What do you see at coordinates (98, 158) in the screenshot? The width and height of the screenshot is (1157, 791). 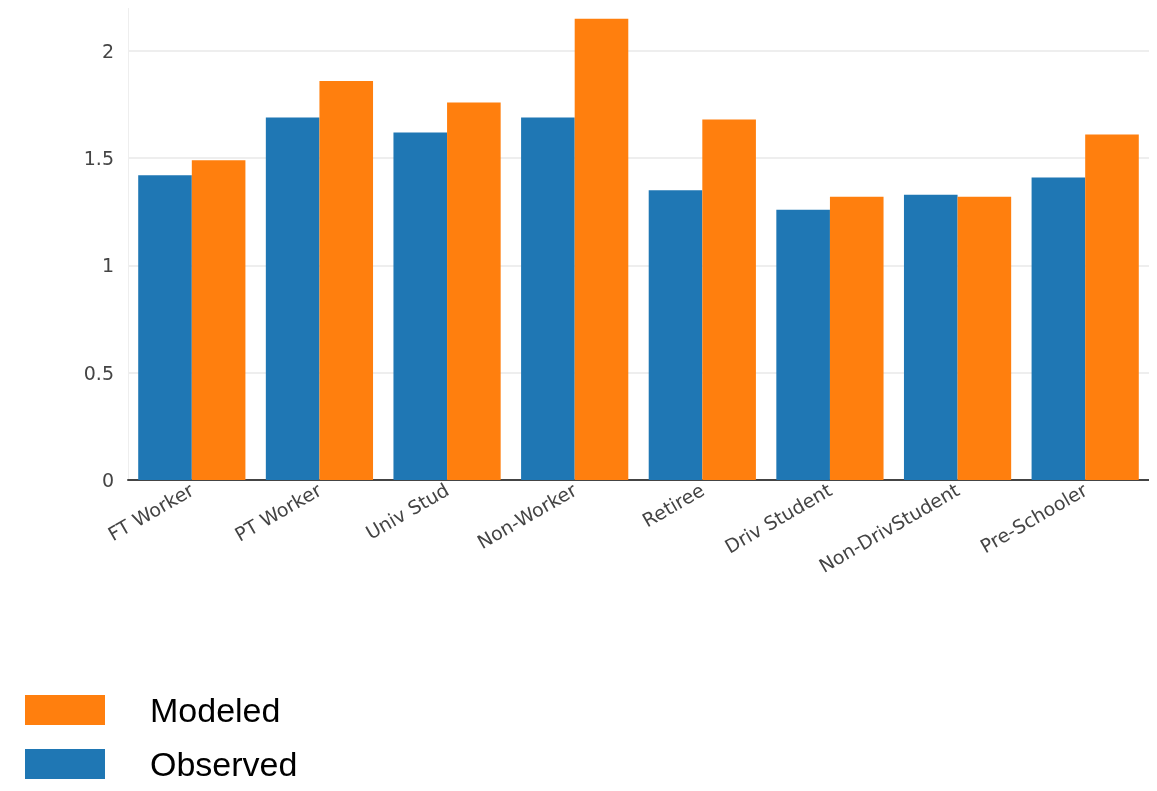 I see `y-tick-label: 1.5` at bounding box center [98, 158].